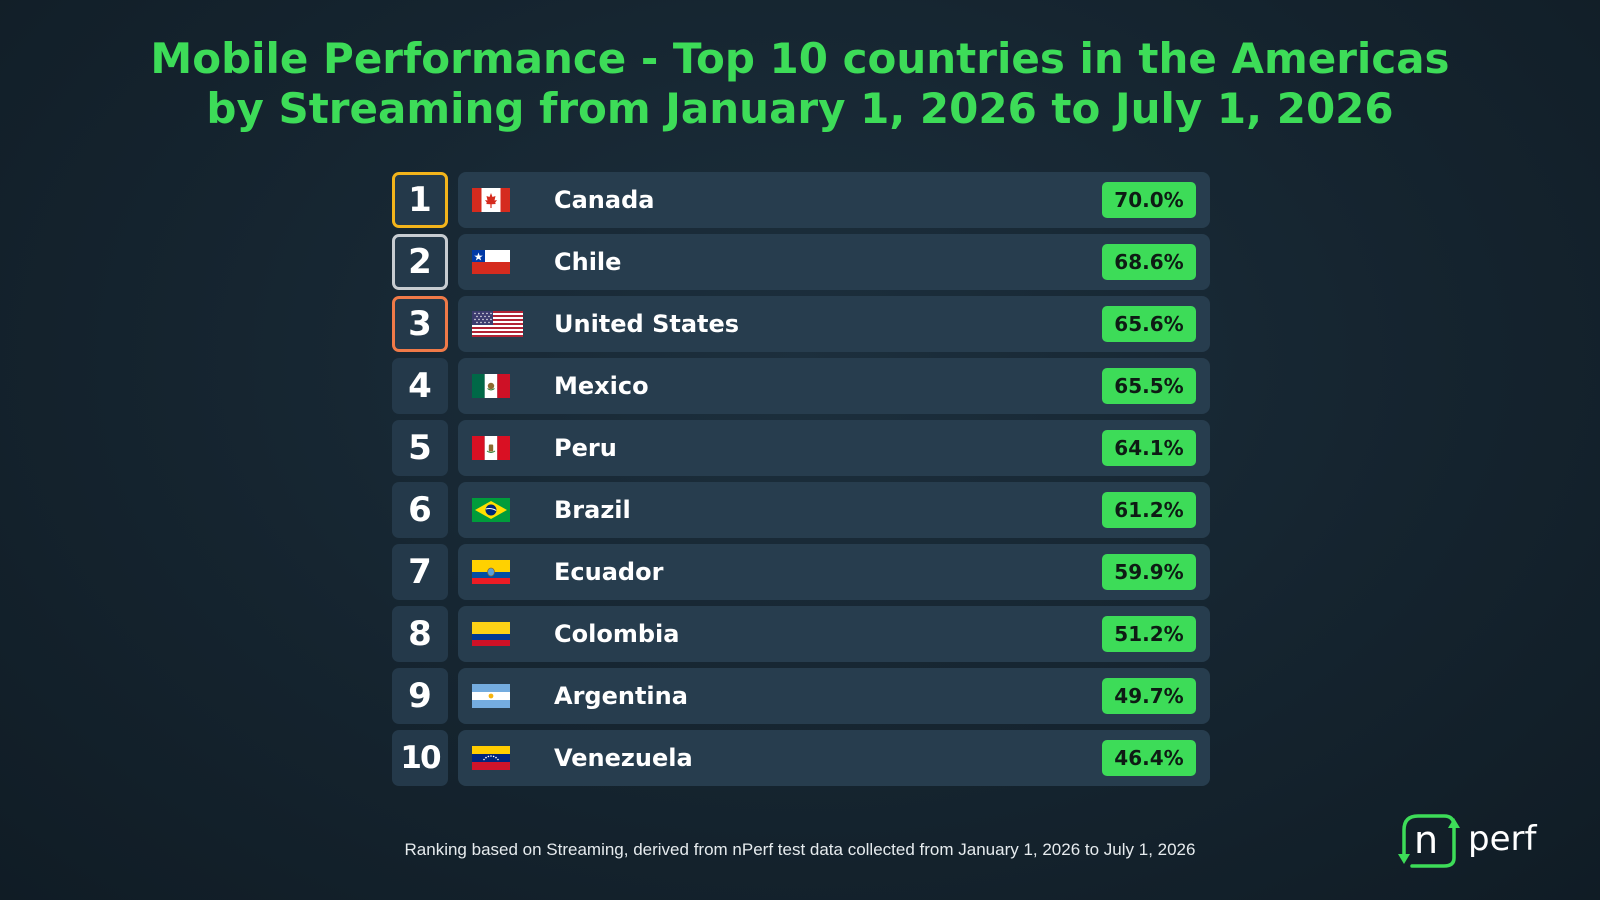 The height and width of the screenshot is (900, 1600). What do you see at coordinates (834, 696) in the screenshot?
I see `country-bar: Argentina 49.7%` at bounding box center [834, 696].